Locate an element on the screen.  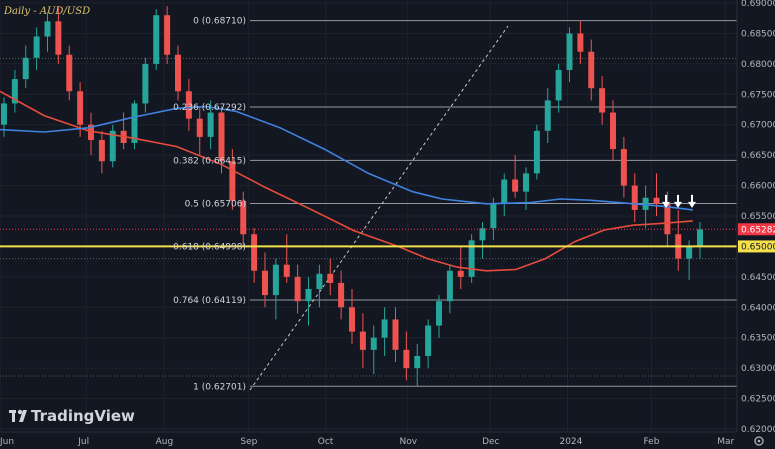
y-tick-label: 0.64500 is located at coordinates (758, 278).